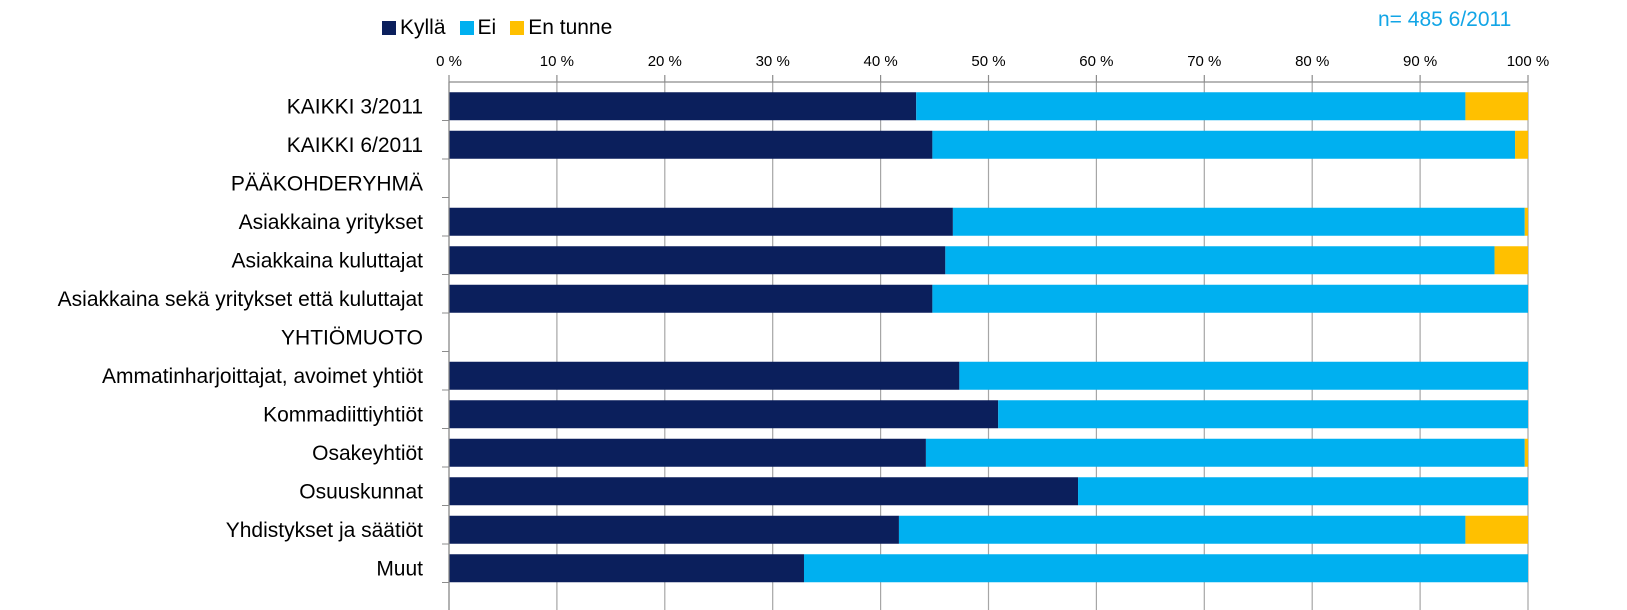 This screenshot has width=1627, height=610. What do you see at coordinates (389, 28) in the screenshot?
I see `legend-swatch-kylla` at bounding box center [389, 28].